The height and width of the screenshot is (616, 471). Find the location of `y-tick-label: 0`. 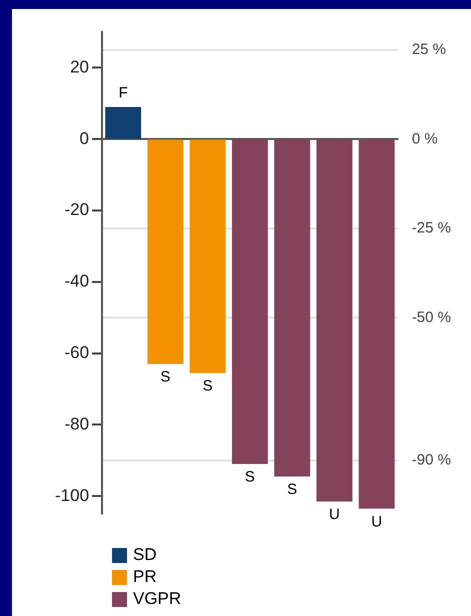

y-tick-label: 0 is located at coordinates (85, 138).